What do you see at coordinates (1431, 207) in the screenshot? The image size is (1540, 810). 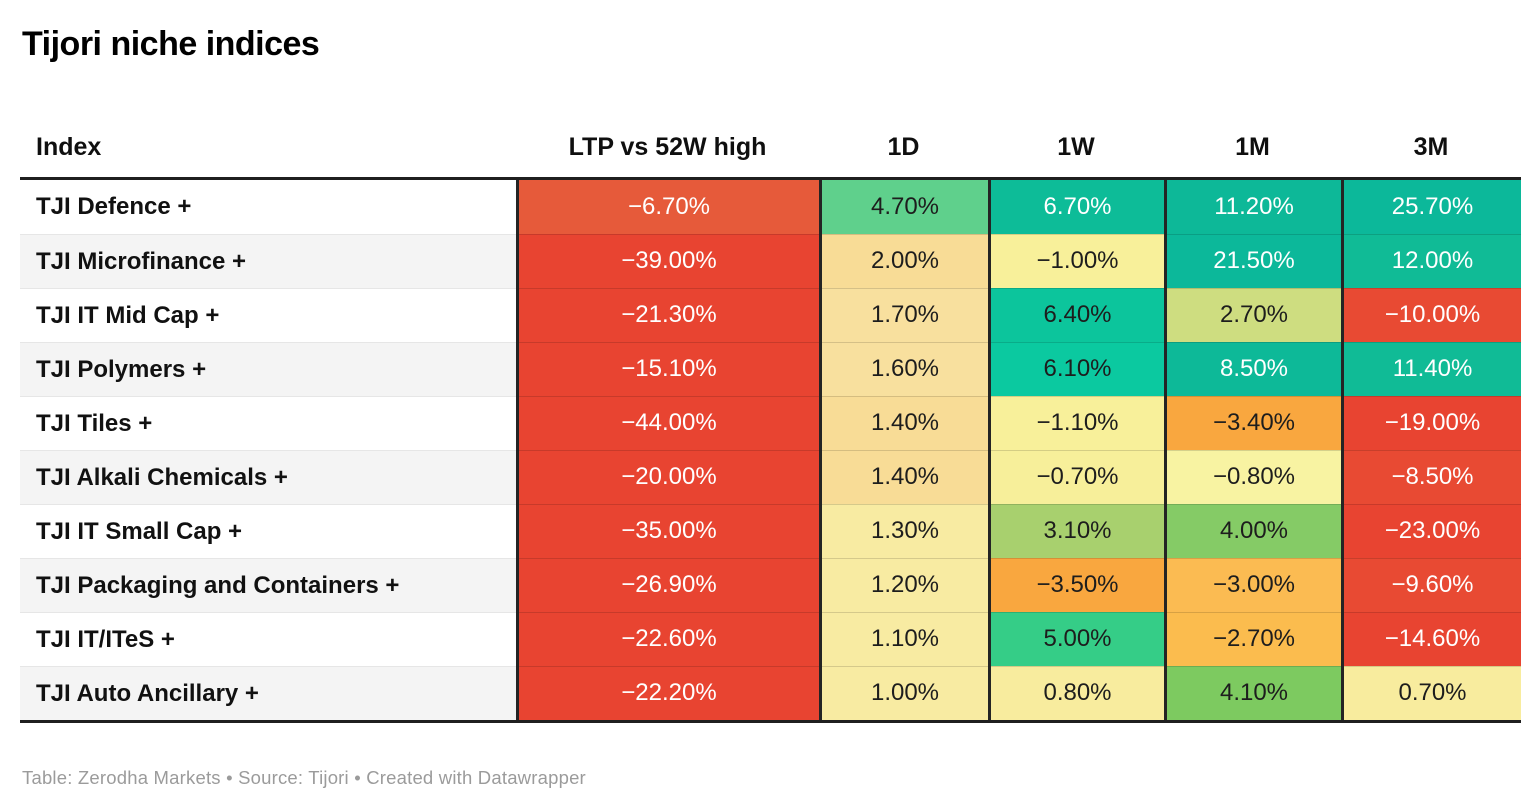 I see `value-cell-3m: 25.70%` at bounding box center [1431, 207].